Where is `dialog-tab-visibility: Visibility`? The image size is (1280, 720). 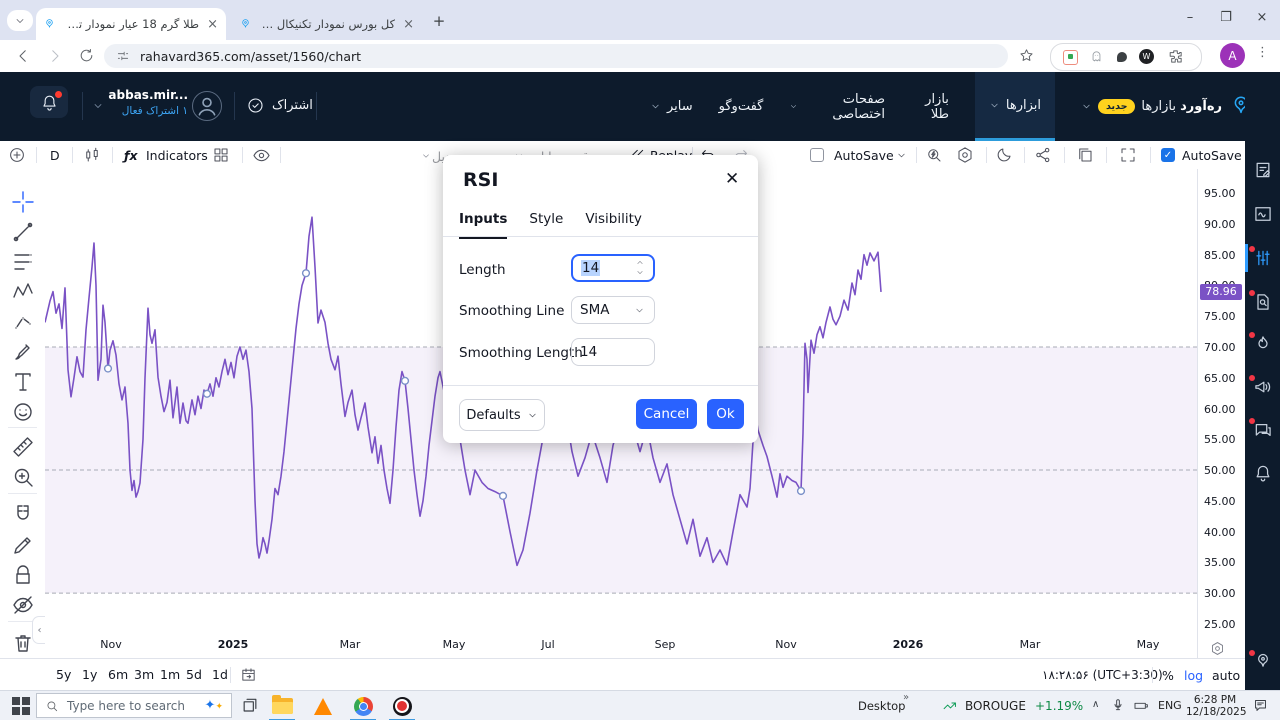
dialog-tab-visibility: Visibility is located at coordinates (613, 219).